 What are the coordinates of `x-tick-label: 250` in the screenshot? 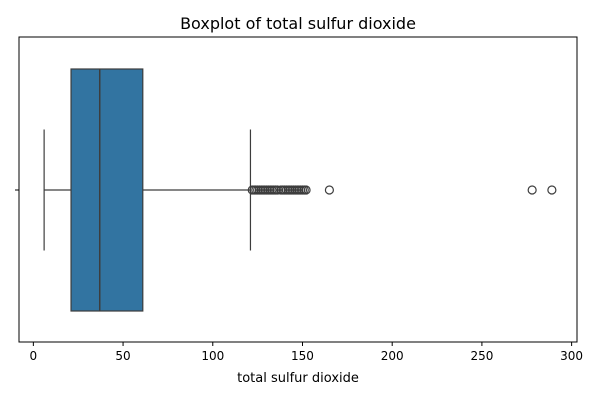 It's located at (481, 356).